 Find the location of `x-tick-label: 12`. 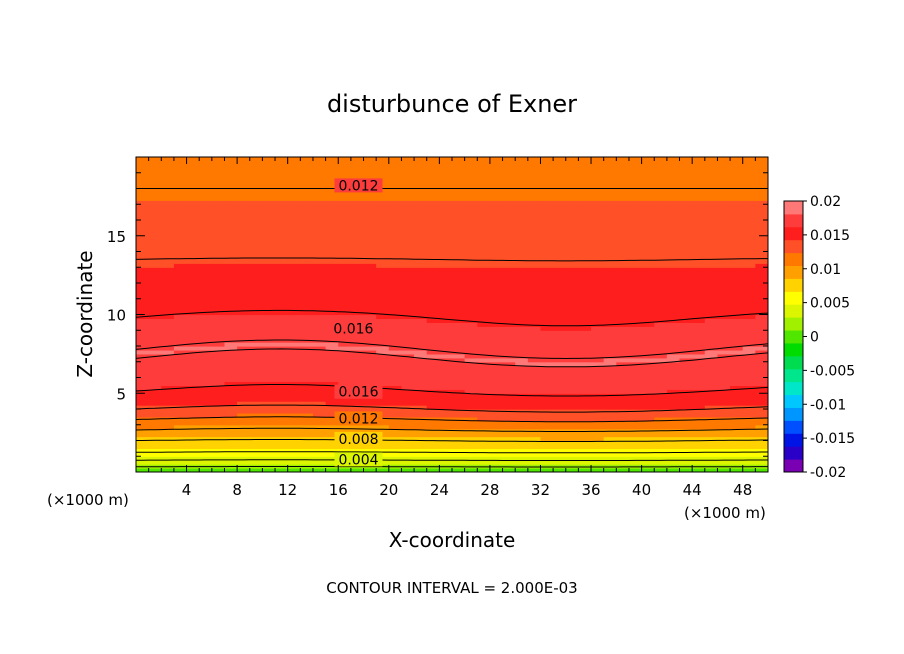

x-tick-label: 12 is located at coordinates (287, 490).